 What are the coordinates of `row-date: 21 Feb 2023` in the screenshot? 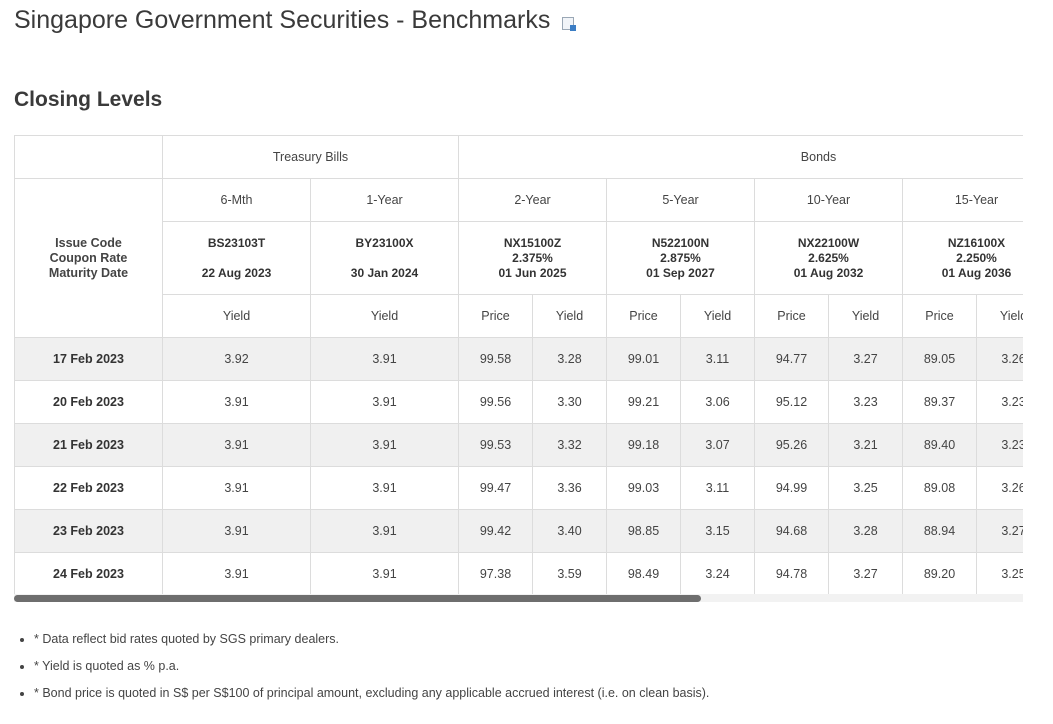 It's located at (88, 445).